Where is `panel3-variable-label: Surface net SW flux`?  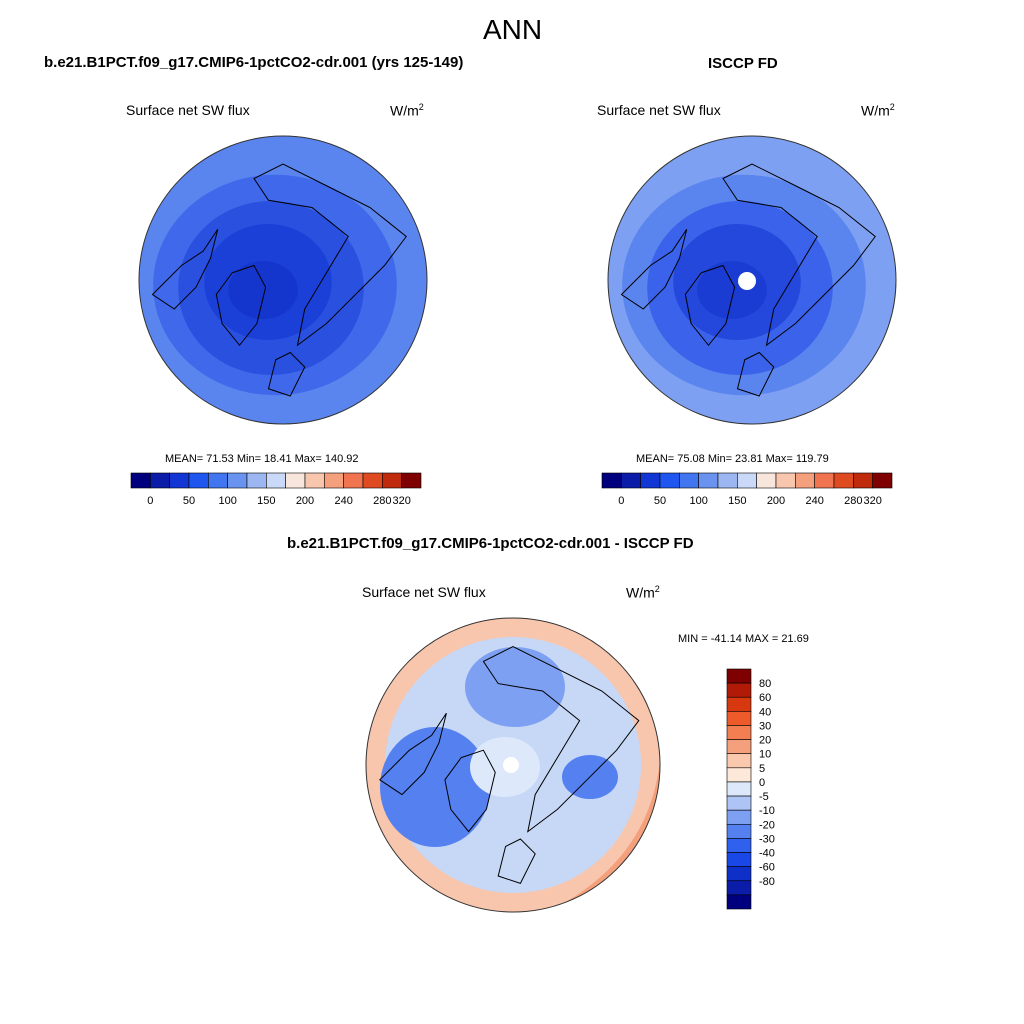 panel3-variable-label: Surface net SW flux is located at coordinates (424, 592).